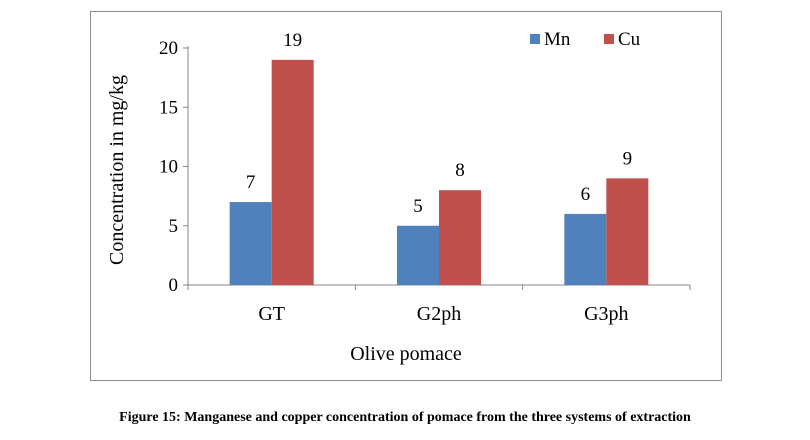  I want to click on legend-label-cu: Cu, so click(629, 39).